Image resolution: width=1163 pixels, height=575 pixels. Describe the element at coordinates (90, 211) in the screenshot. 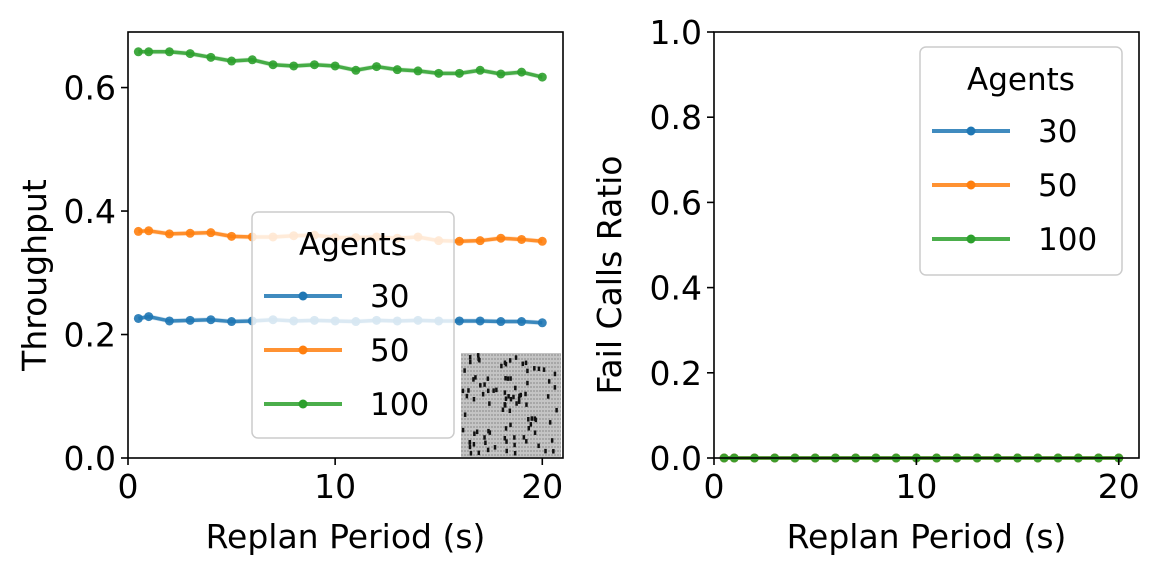

I see `y-tick-label: 0.4` at that location.